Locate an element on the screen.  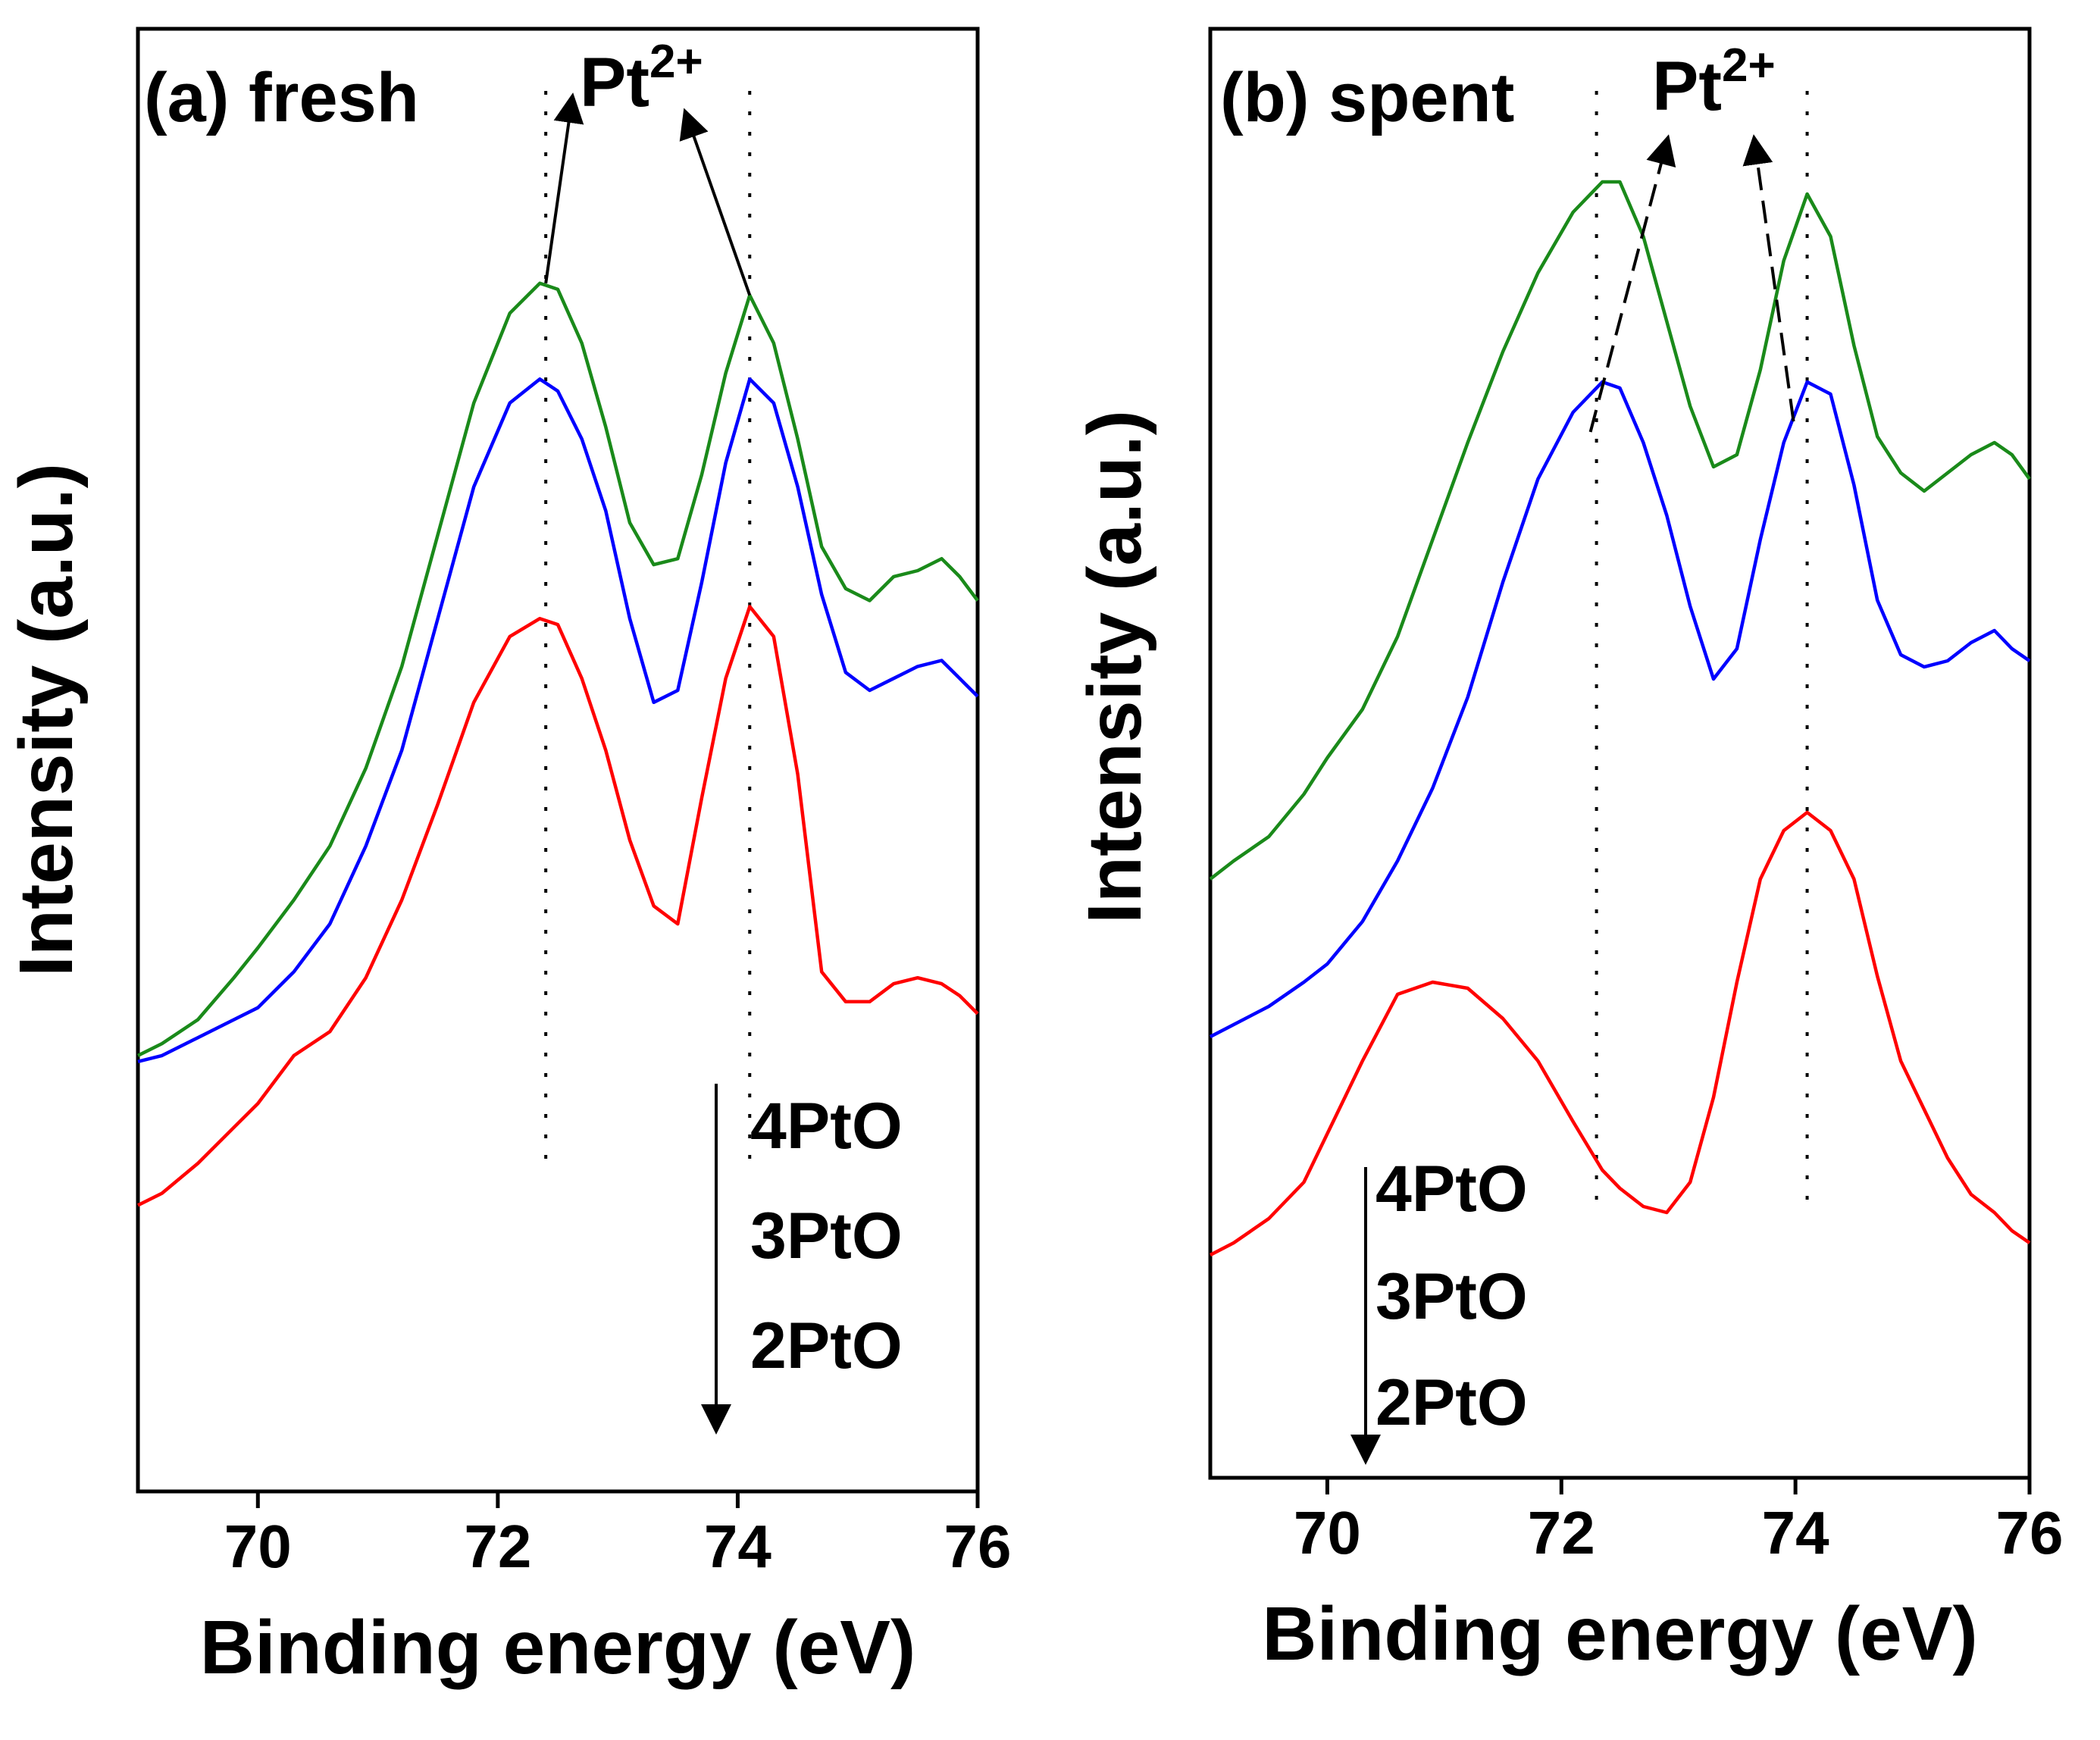
panel-label: (a) fresh is located at coordinates (281, 97).